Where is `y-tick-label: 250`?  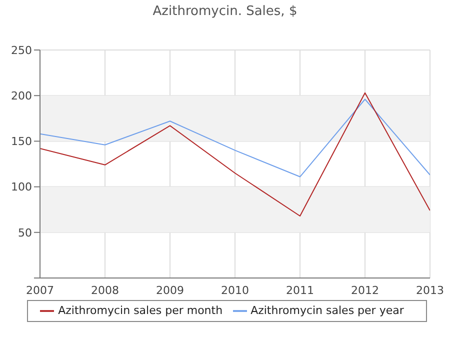
y-tick-label: 250 is located at coordinates (21, 50).